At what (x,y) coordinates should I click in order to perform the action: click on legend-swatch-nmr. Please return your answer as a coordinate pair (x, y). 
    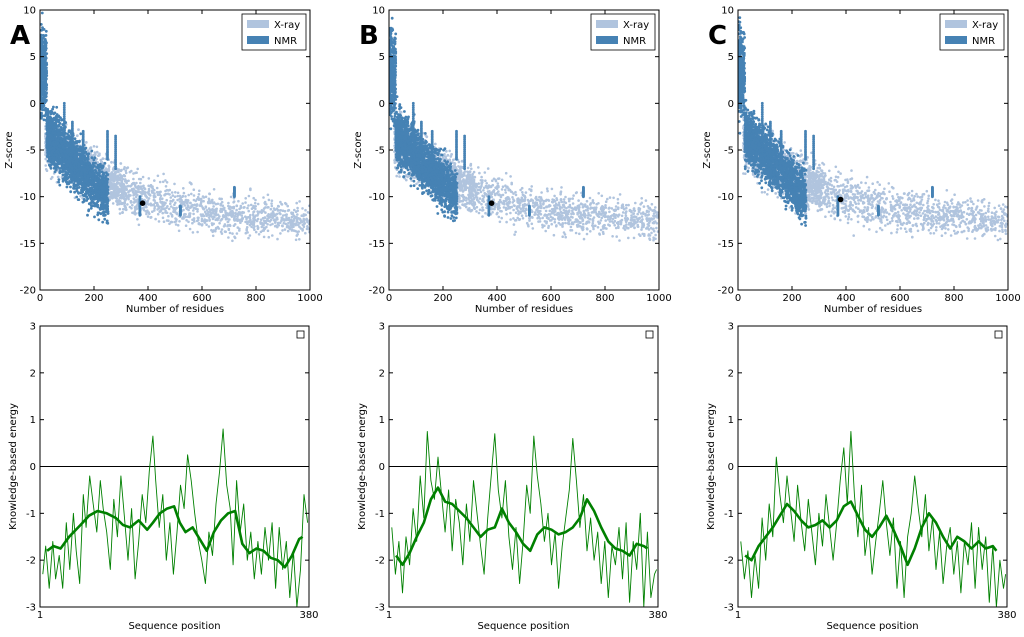
    Looking at the image, I should click on (258, 40).